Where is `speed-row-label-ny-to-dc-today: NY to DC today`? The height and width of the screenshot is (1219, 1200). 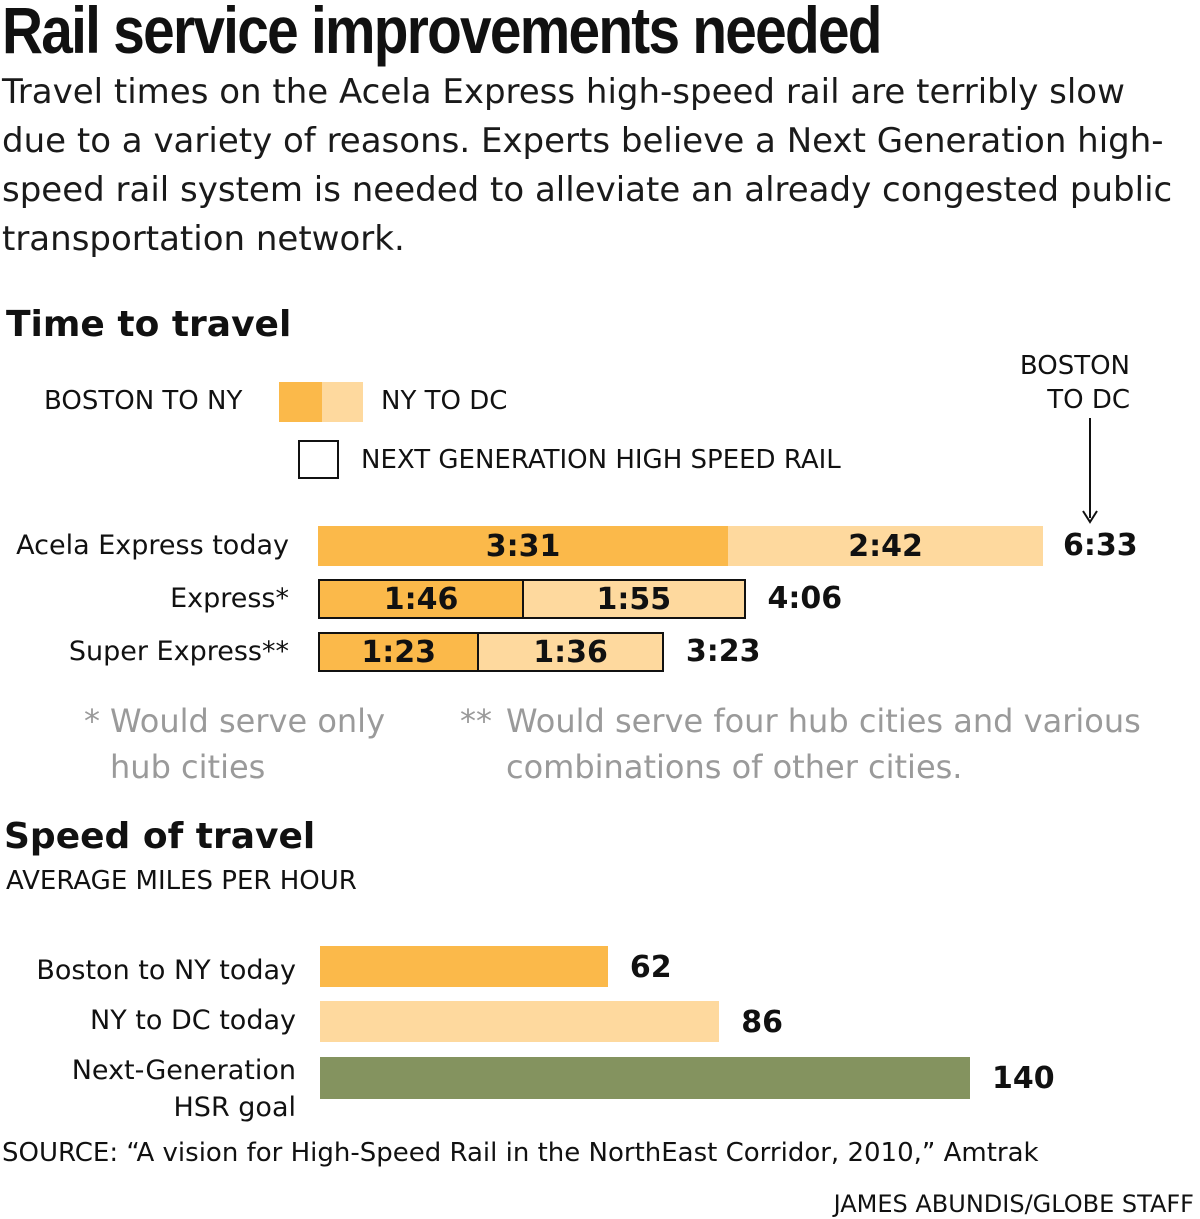
speed-row-label-ny-to-dc-today: NY to DC today is located at coordinates (193, 1020).